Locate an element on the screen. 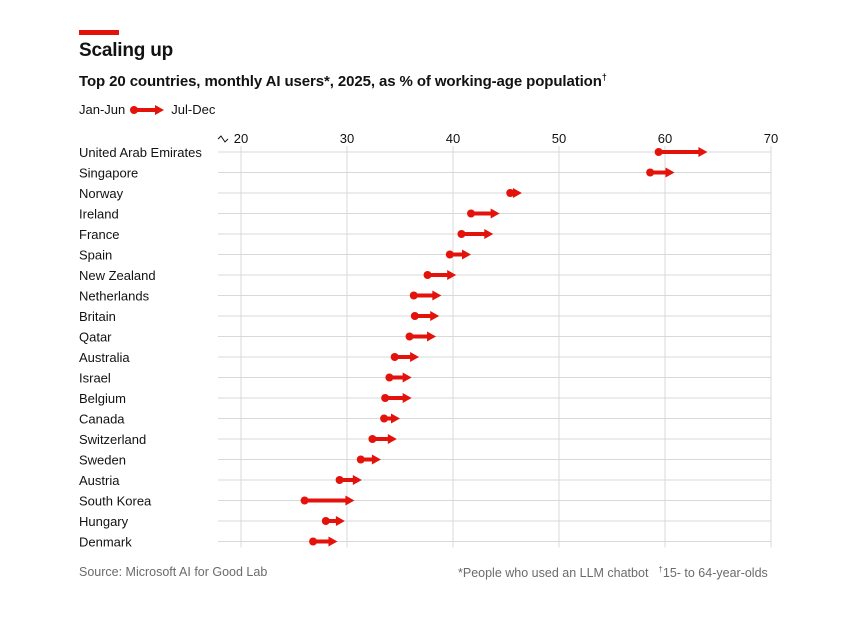 This screenshot has width=866, height=617. legend-end-label: Jul-Dec is located at coordinates (193, 109).